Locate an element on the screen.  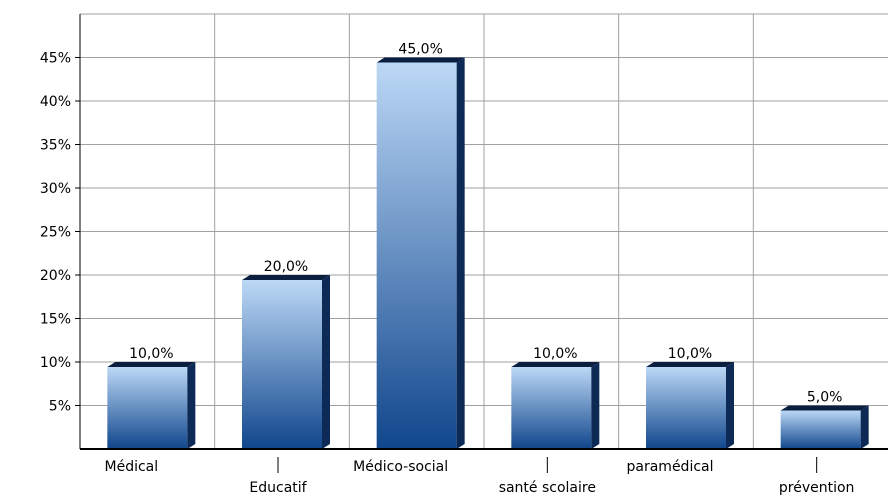
category-label: paramédical is located at coordinates (670, 467).